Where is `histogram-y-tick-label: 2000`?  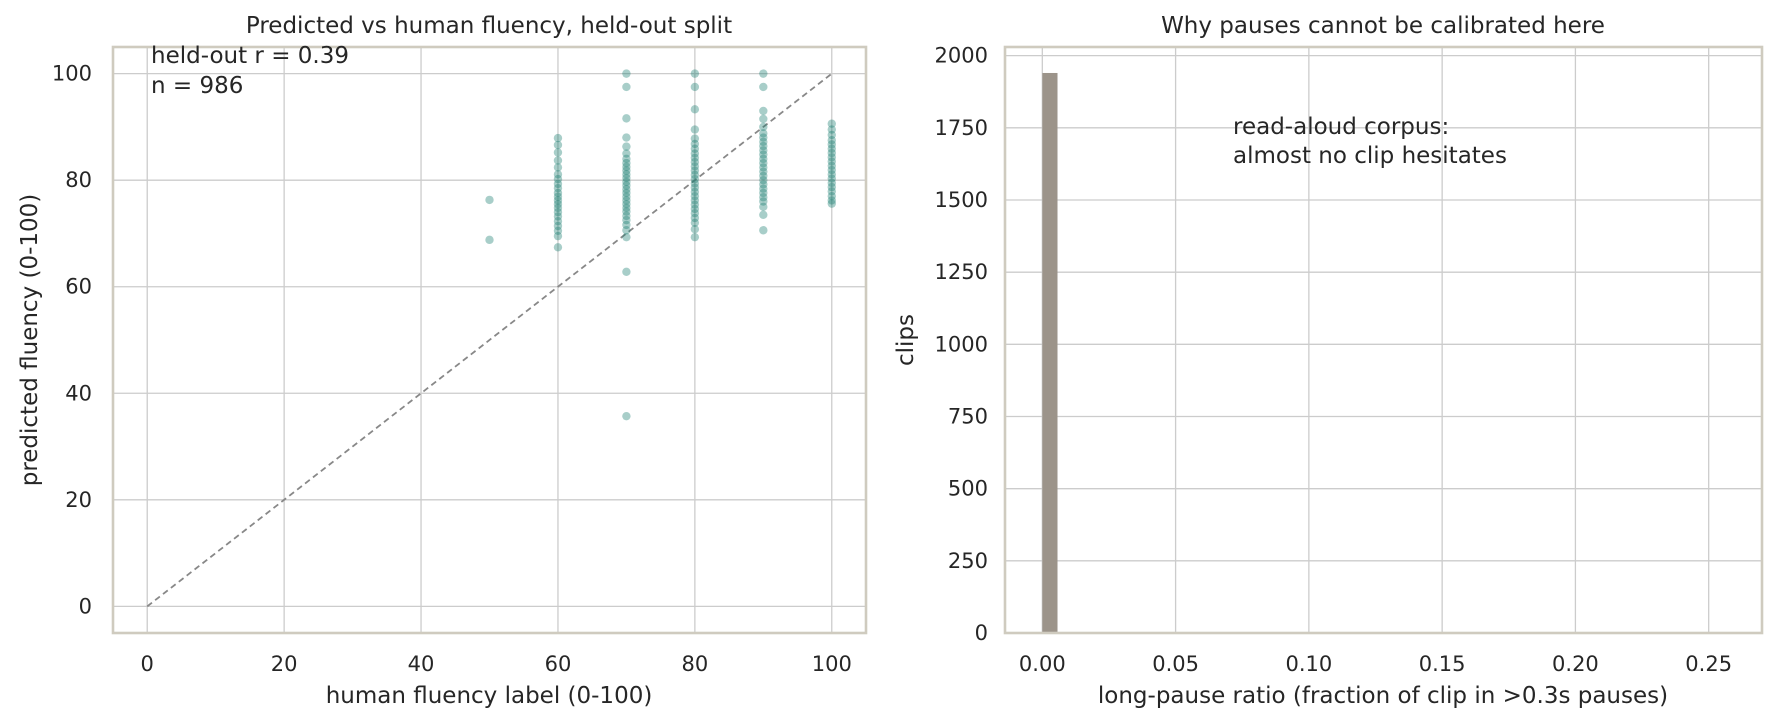
histogram-y-tick-label: 2000 is located at coordinates (961, 56).